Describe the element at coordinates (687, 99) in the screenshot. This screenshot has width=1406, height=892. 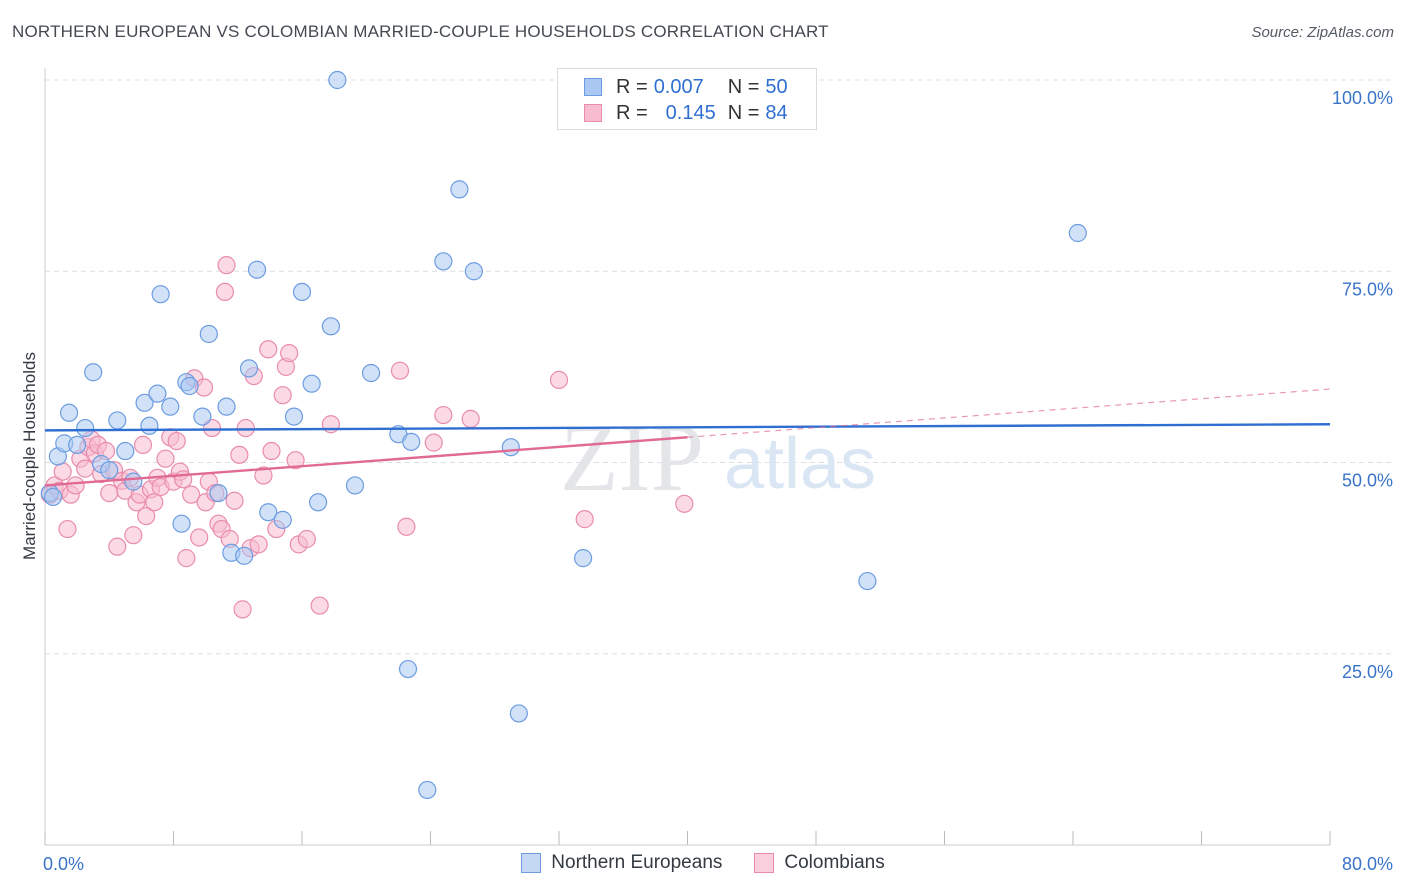
I see `stats-legend: R = 0.007 N = 50 R = 0.145 N = 84` at that location.